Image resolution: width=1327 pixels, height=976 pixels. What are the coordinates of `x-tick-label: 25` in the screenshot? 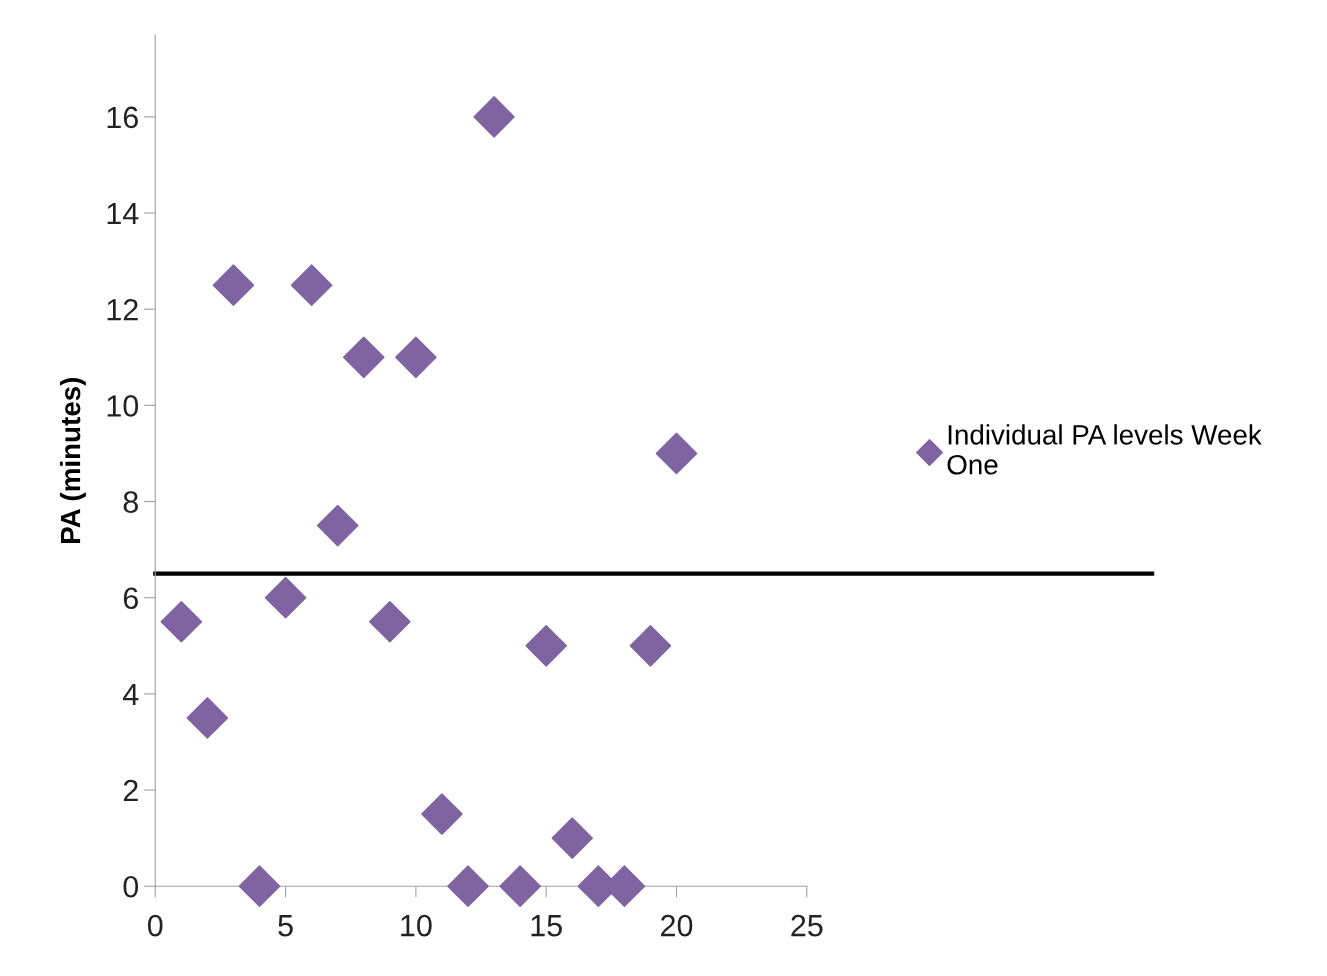 It's located at (807, 925).